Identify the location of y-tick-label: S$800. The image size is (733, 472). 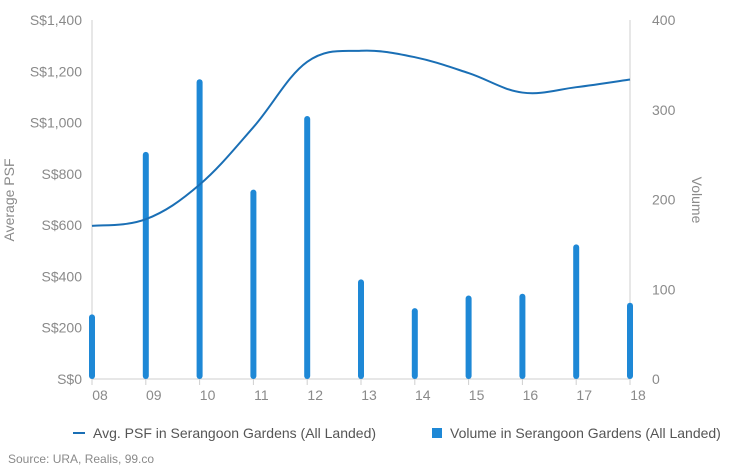
(62, 174).